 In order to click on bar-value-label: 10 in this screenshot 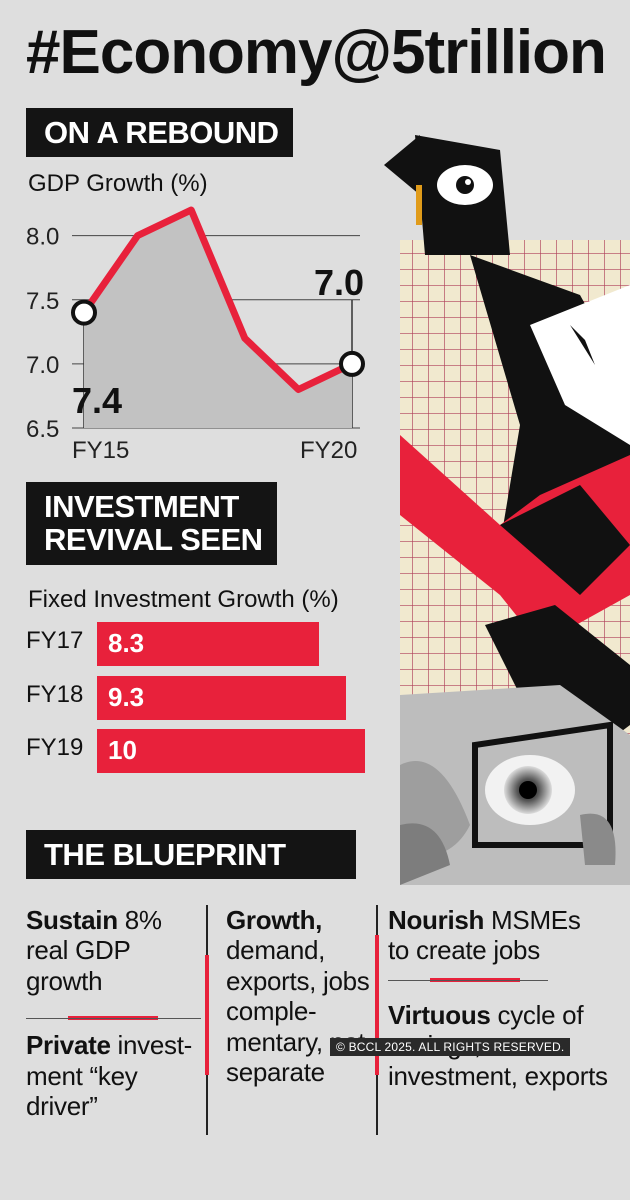, I will do `click(122, 750)`.